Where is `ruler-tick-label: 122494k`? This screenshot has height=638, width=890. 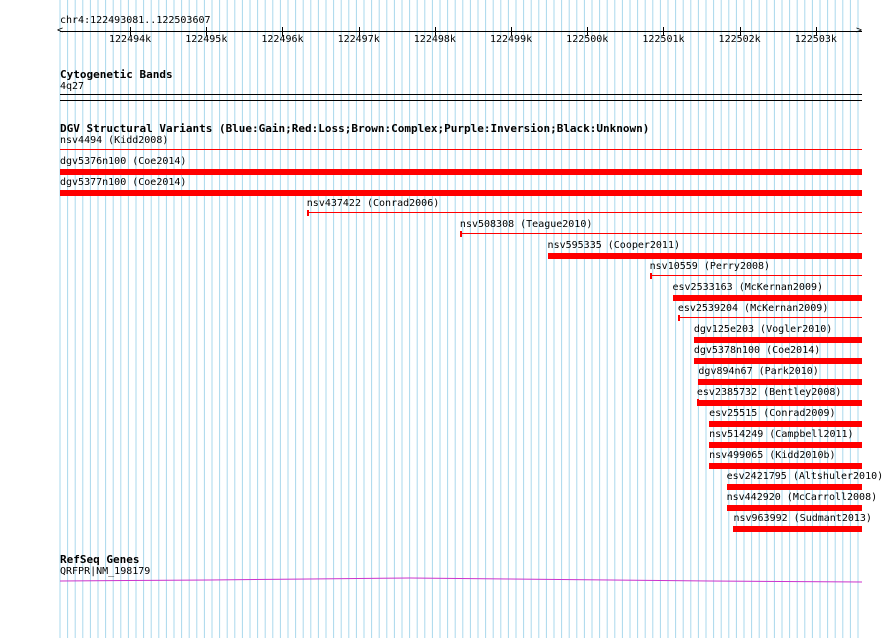 ruler-tick-label: 122494k is located at coordinates (130, 39).